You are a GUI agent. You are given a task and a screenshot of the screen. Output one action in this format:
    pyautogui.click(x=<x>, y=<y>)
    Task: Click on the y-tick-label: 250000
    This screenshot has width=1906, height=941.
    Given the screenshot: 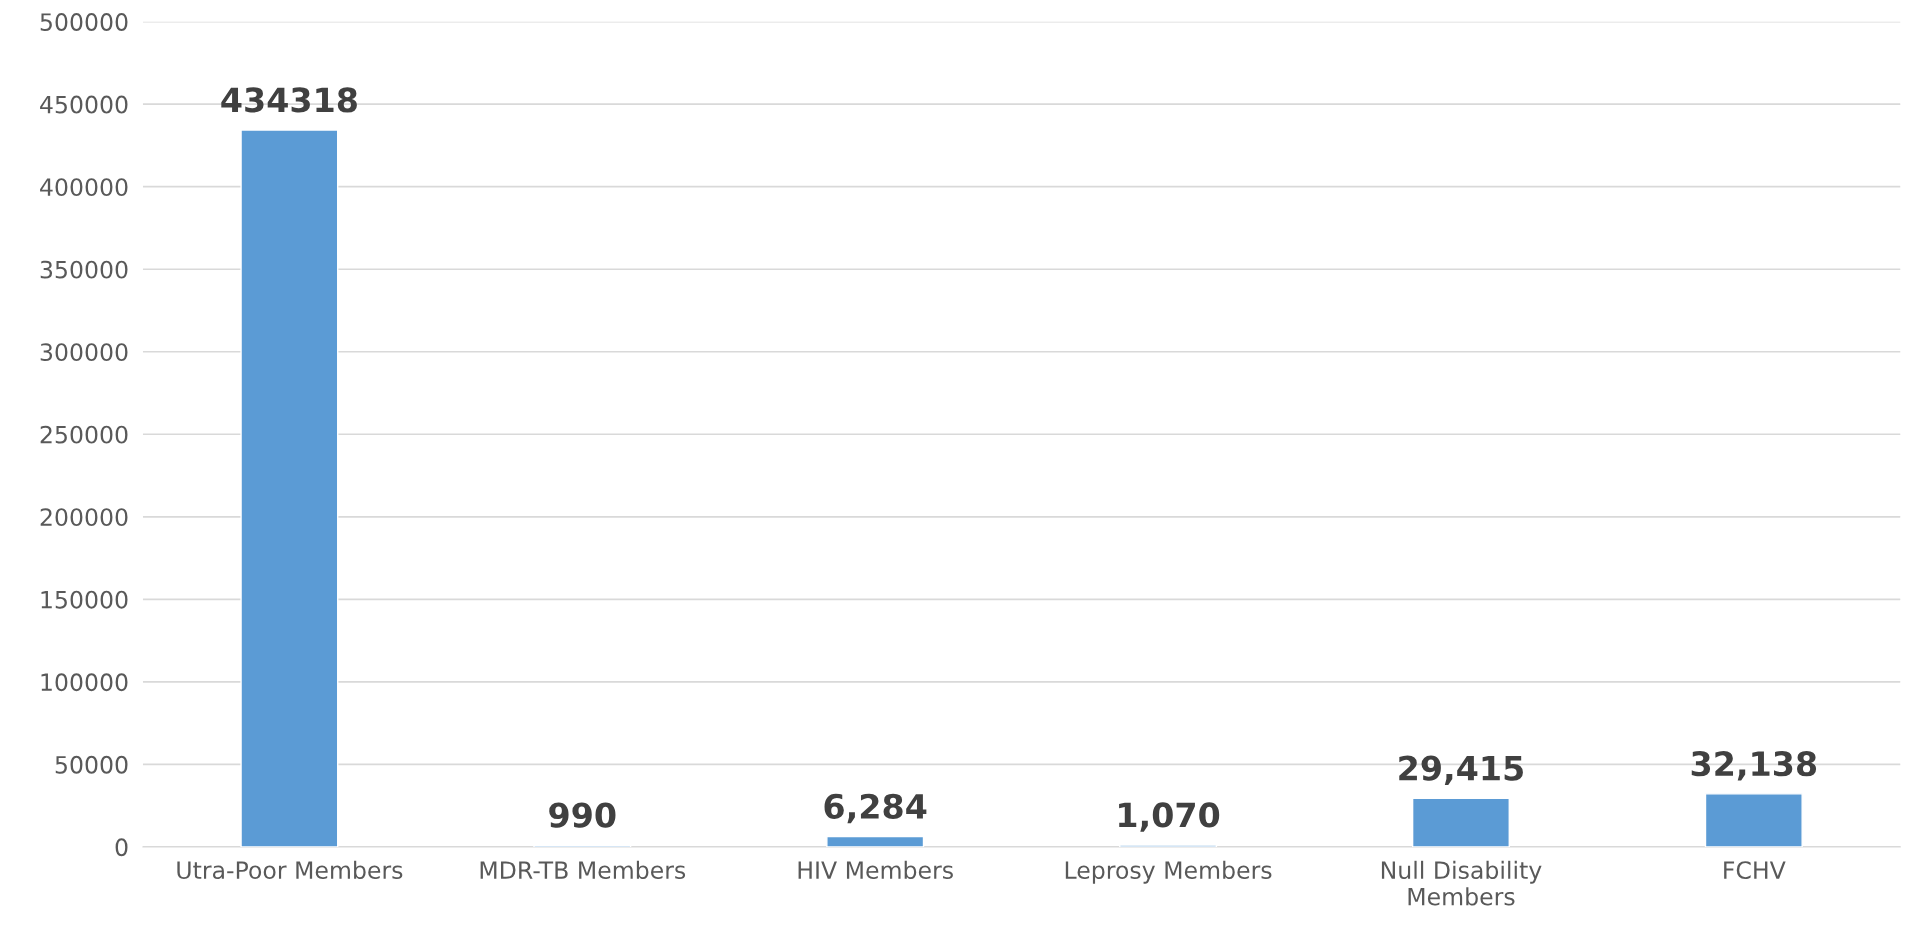 What is the action you would take?
    pyautogui.click(x=84, y=434)
    